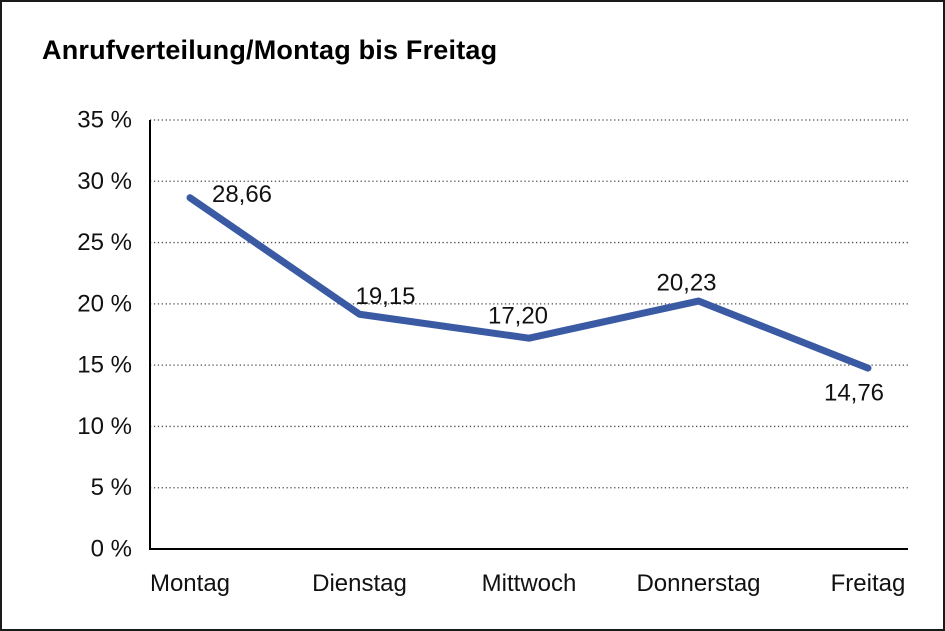 This screenshot has width=945, height=631. I want to click on y-tick-label: 25 %, so click(104, 242).